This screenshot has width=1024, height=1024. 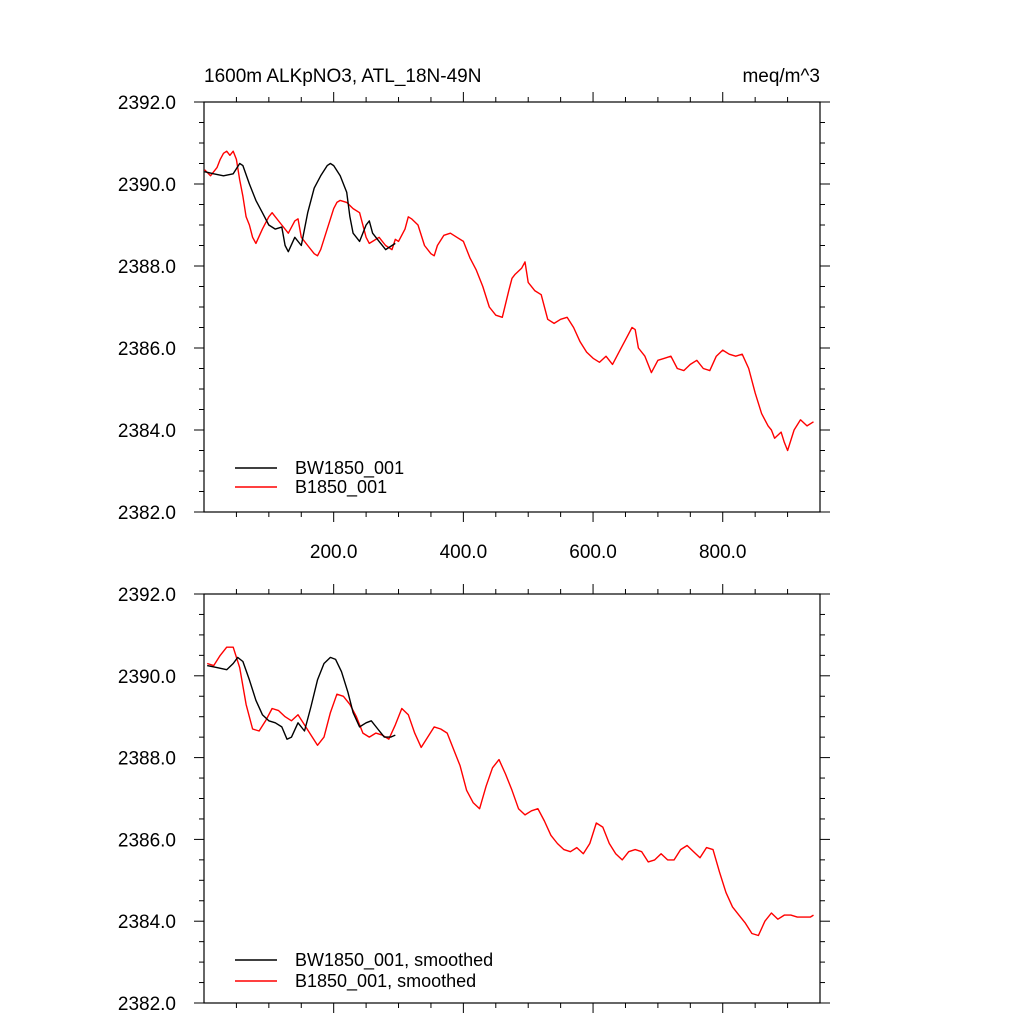 I want to click on x-tick-label: 800.0, so click(x=723, y=552).